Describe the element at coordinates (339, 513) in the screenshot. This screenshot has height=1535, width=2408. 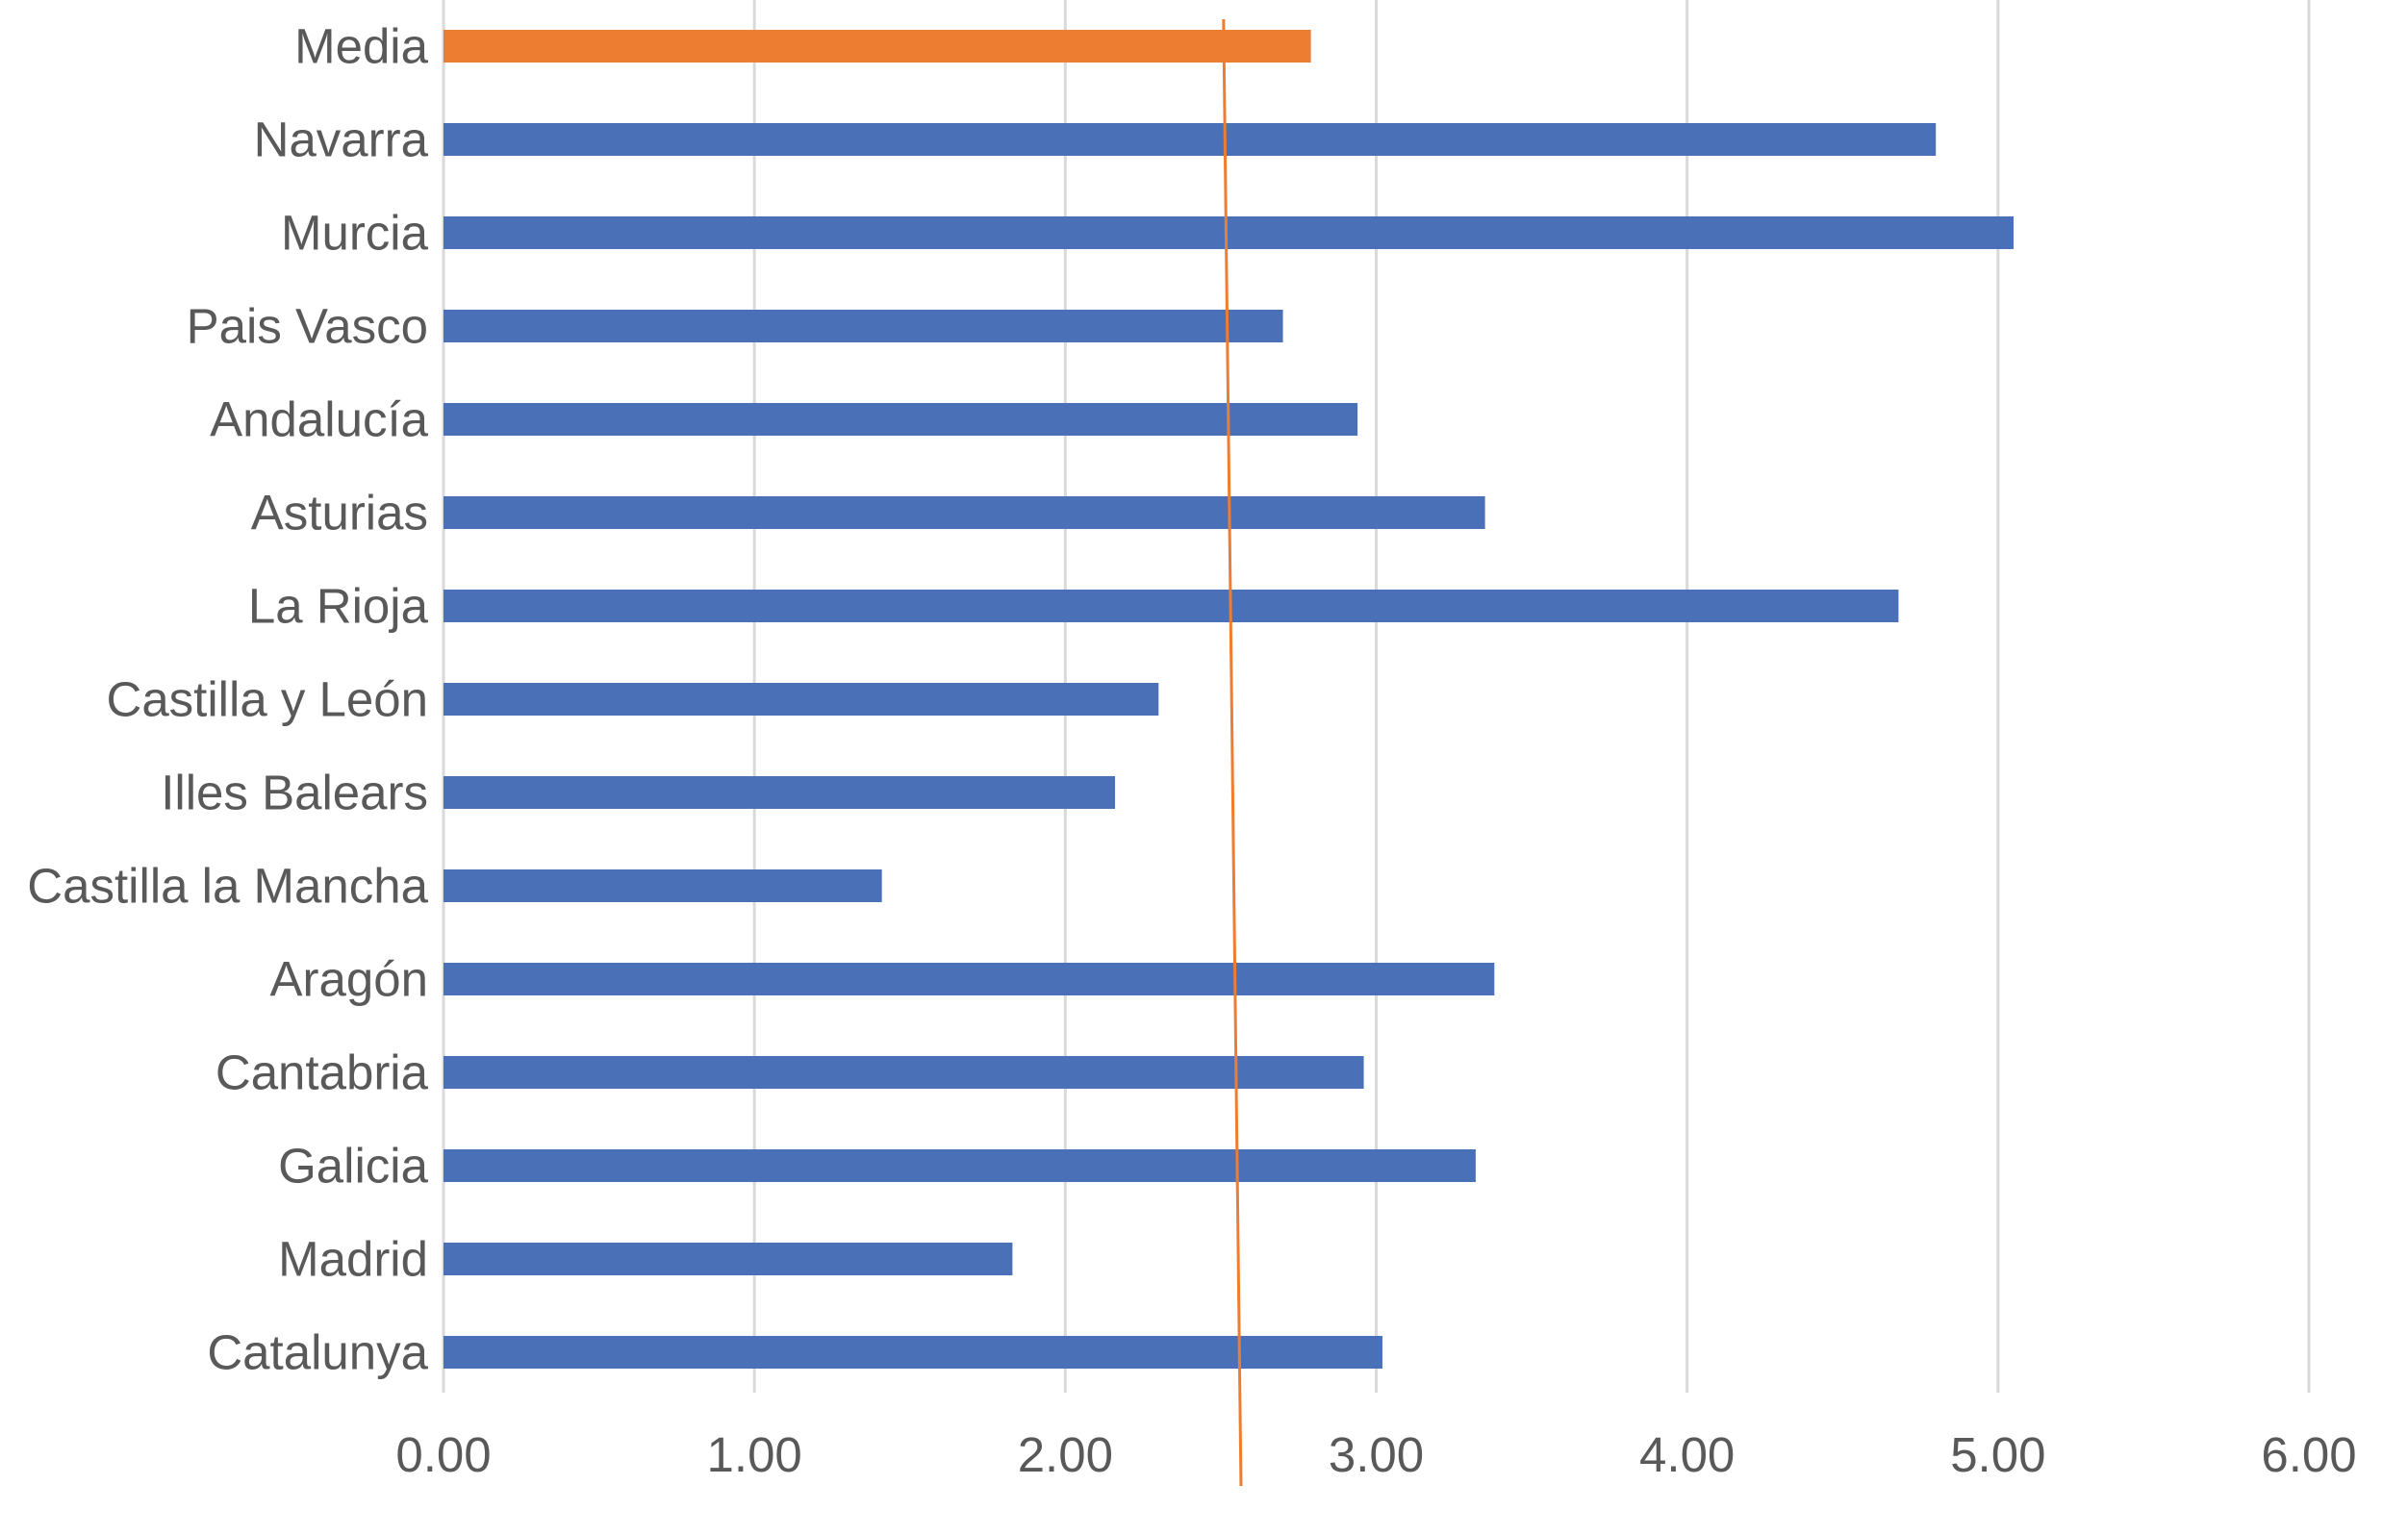
I see `category-label-5: Asturias` at that location.